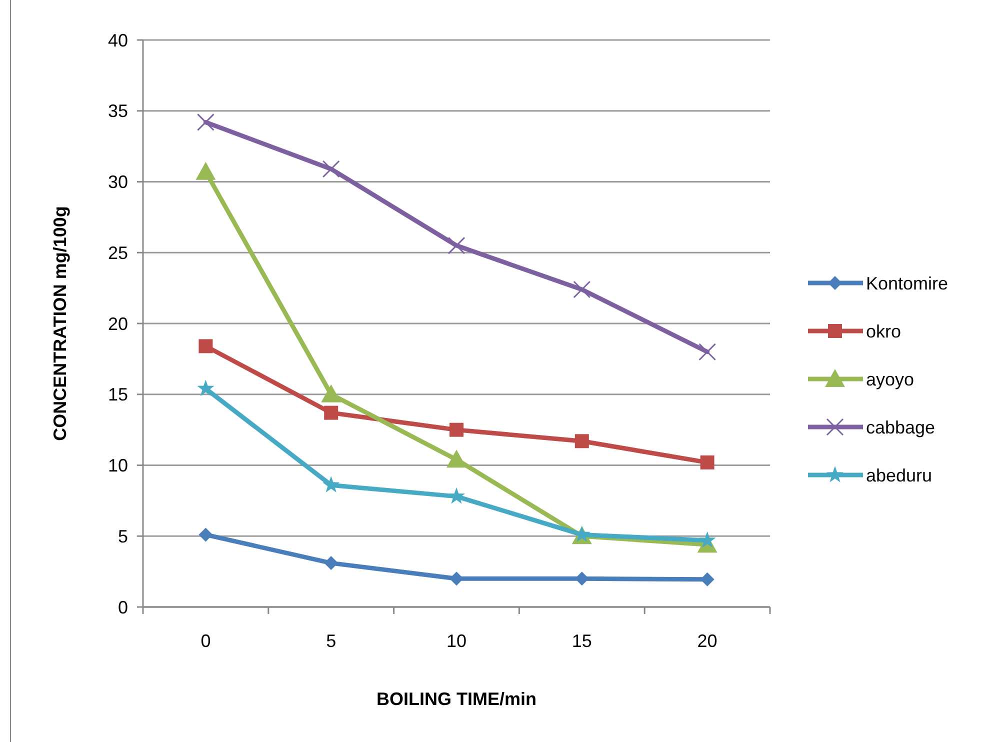 The width and height of the screenshot is (994, 742). I want to click on y-tick-label: 10, so click(118, 466).